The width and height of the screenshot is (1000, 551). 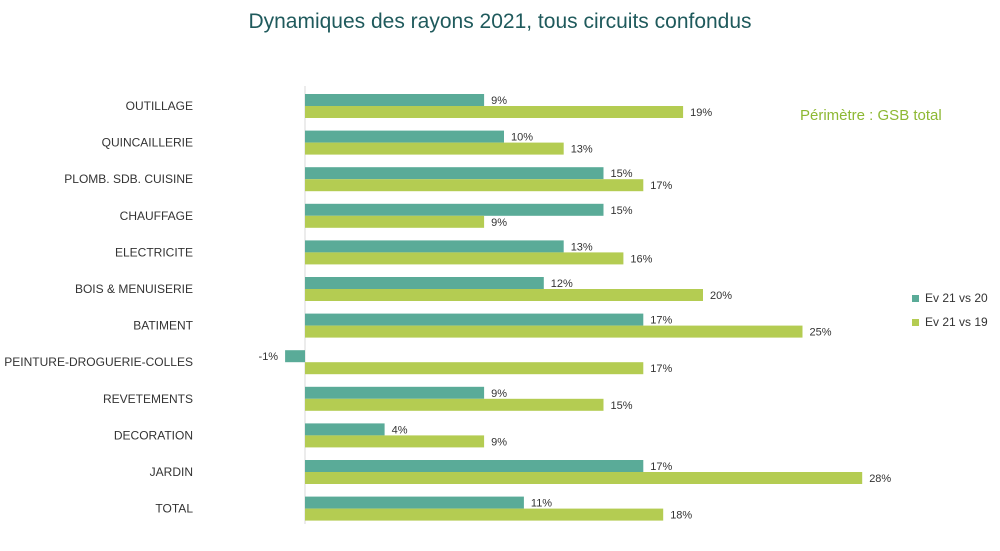 I want to click on value-label-revetements-series-2: 15%, so click(x=622, y=406).